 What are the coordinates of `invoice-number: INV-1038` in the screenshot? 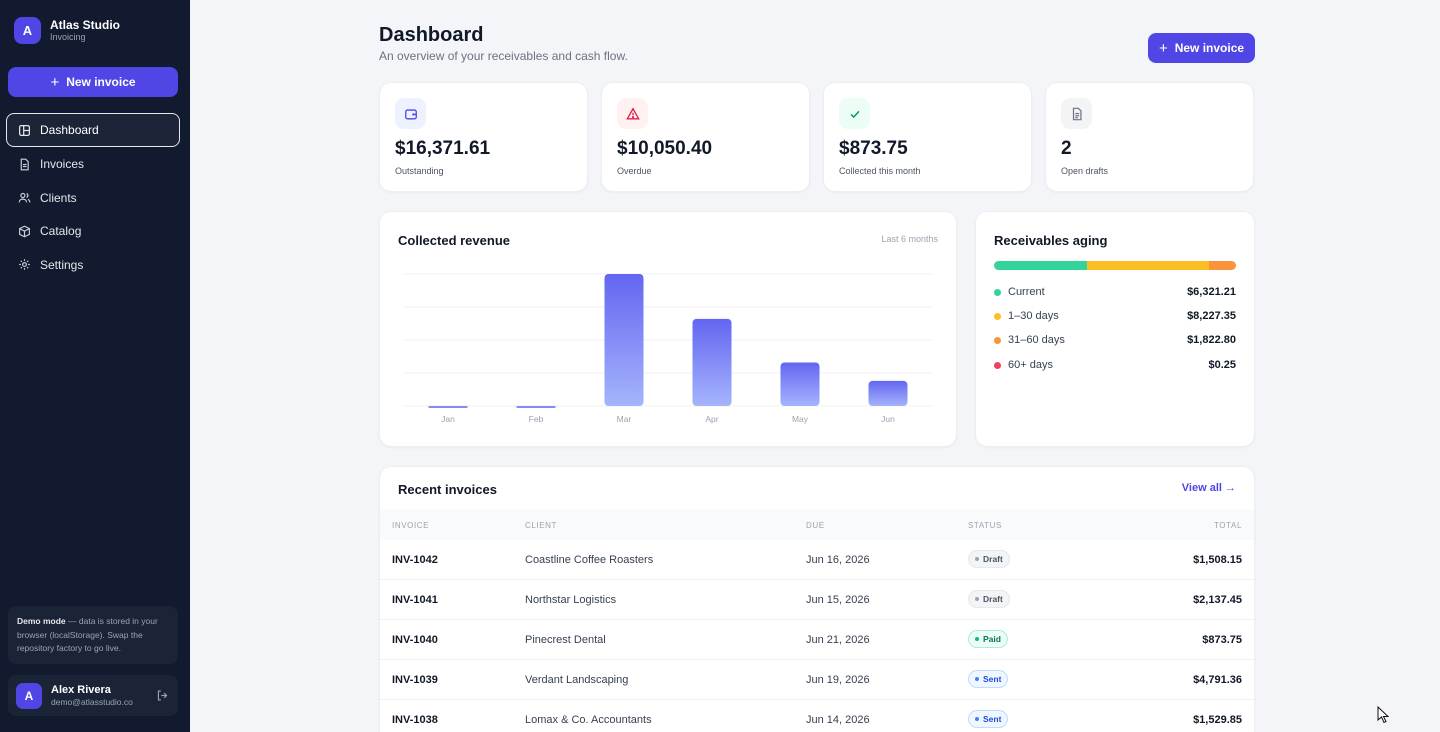 It's located at (415, 720).